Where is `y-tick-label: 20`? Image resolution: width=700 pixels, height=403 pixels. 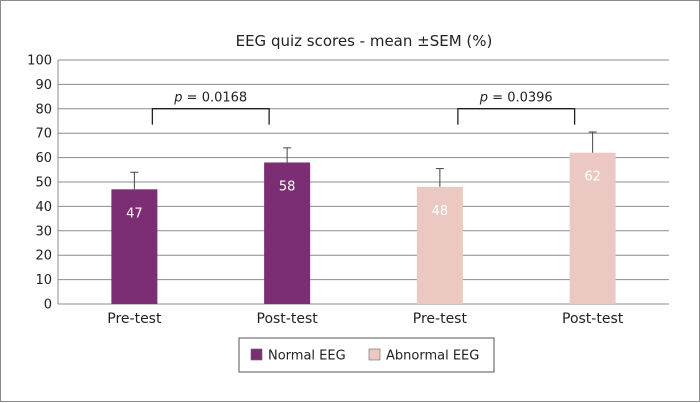 y-tick-label: 20 is located at coordinates (43, 256).